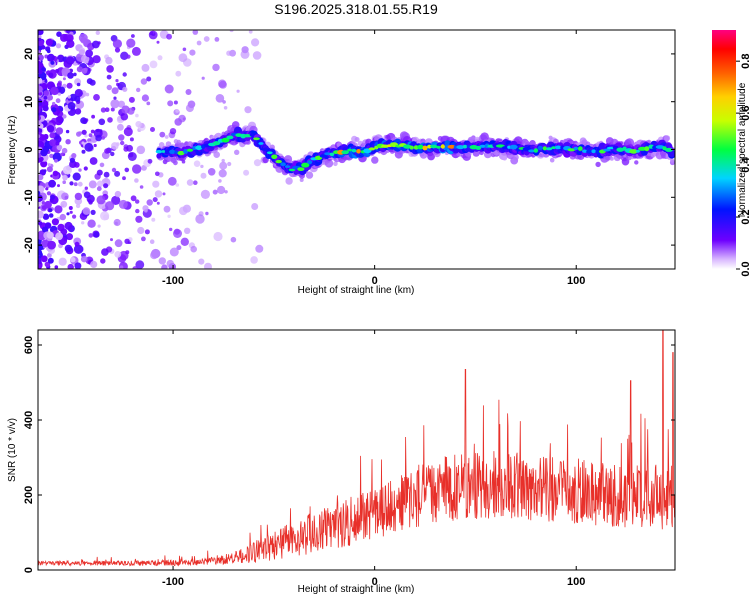  What do you see at coordinates (576, 281) in the screenshot?
I see `x-tick-label: 100` at bounding box center [576, 281].